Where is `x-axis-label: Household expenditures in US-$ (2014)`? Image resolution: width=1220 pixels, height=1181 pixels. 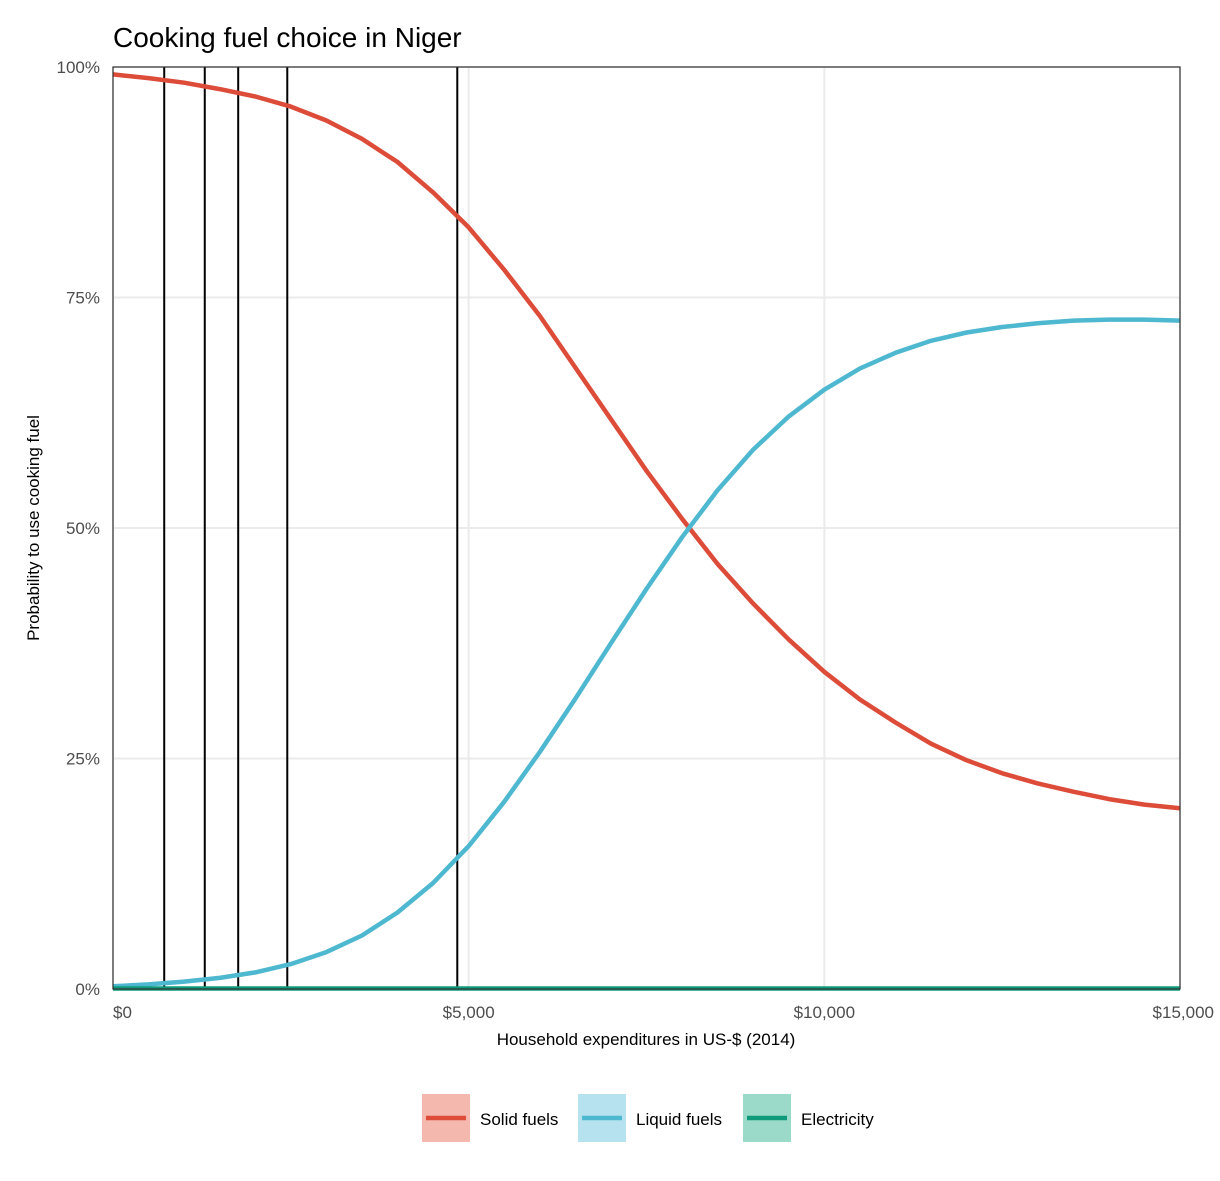
x-axis-label: Household expenditures in US-$ (2014) is located at coordinates (646, 1039).